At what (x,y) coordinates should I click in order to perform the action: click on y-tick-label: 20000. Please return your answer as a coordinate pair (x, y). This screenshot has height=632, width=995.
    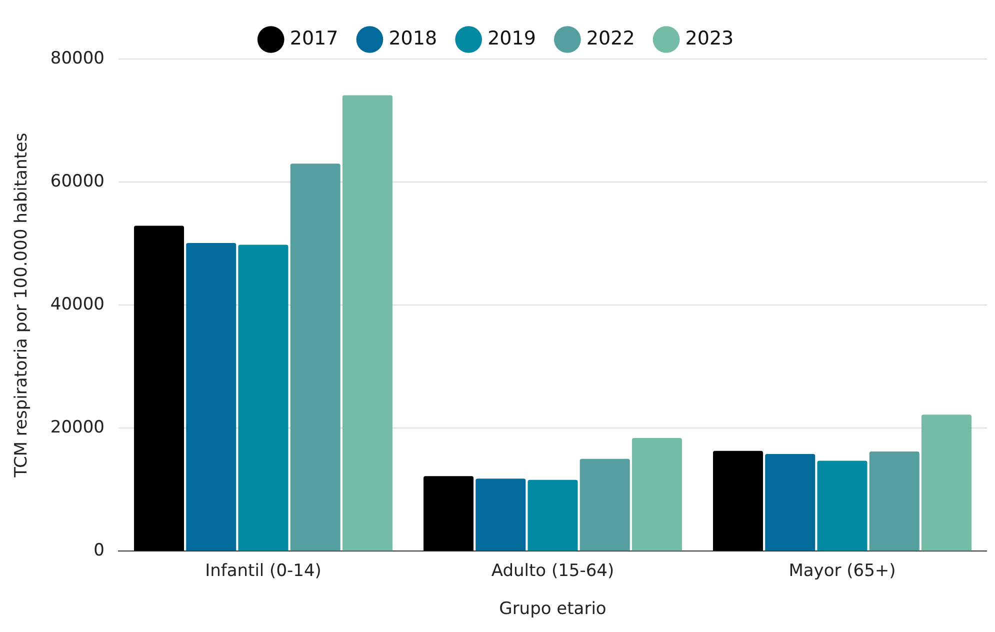
    Looking at the image, I should click on (77, 428).